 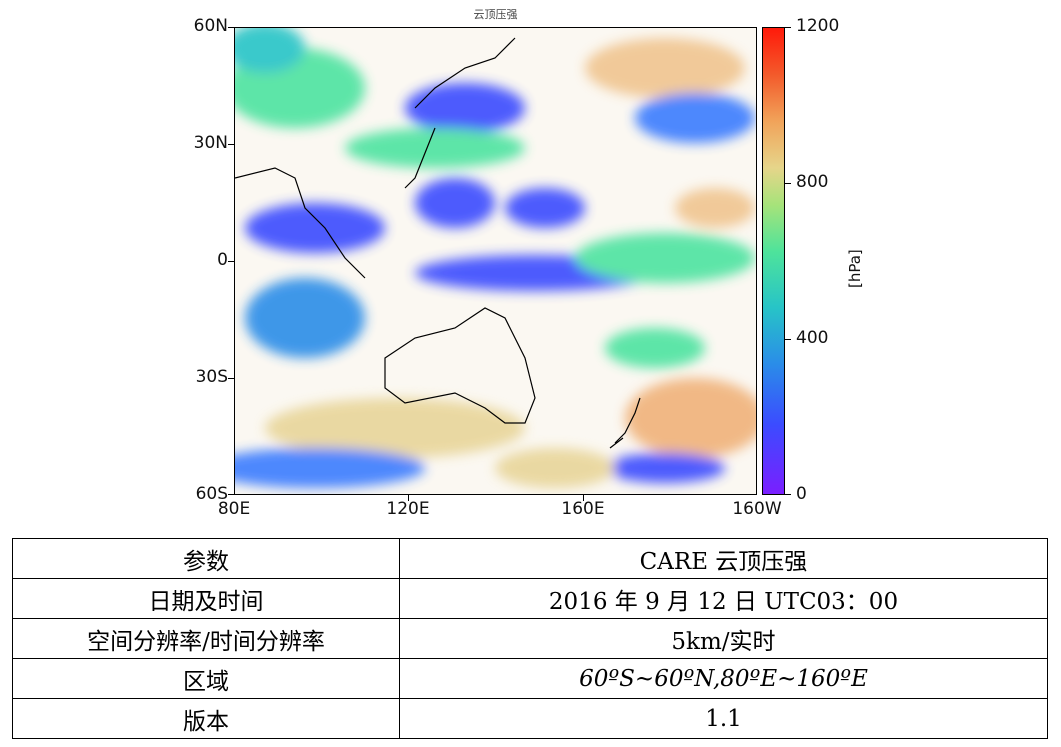 I want to click on table-key: 日期及时间, so click(x=206, y=598).